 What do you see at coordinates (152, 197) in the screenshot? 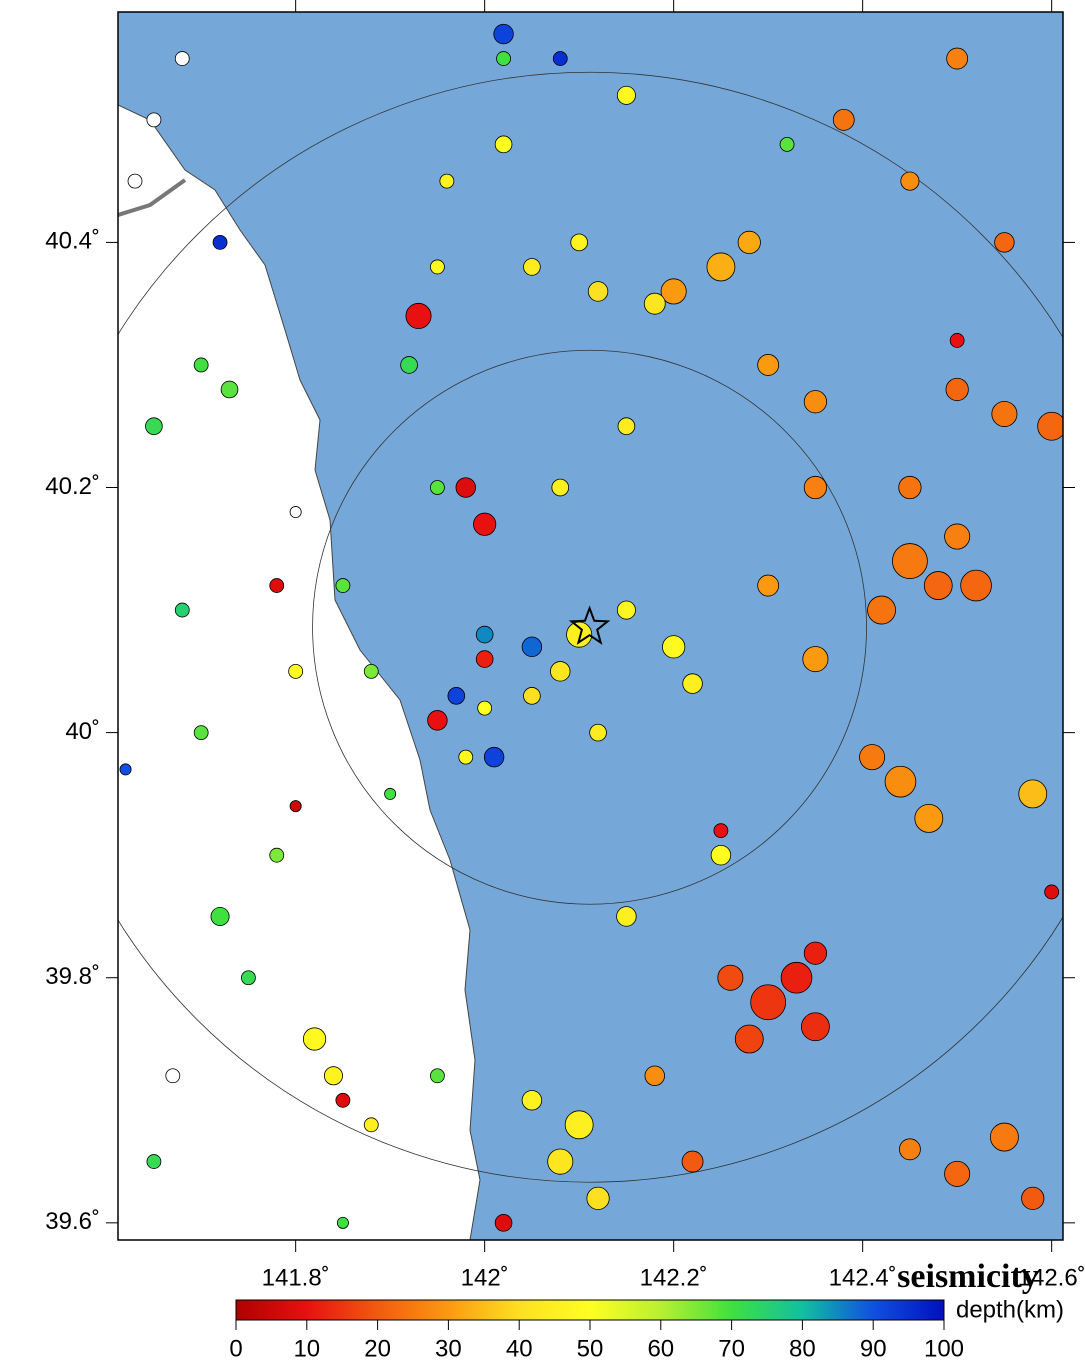
I see `border` at bounding box center [152, 197].